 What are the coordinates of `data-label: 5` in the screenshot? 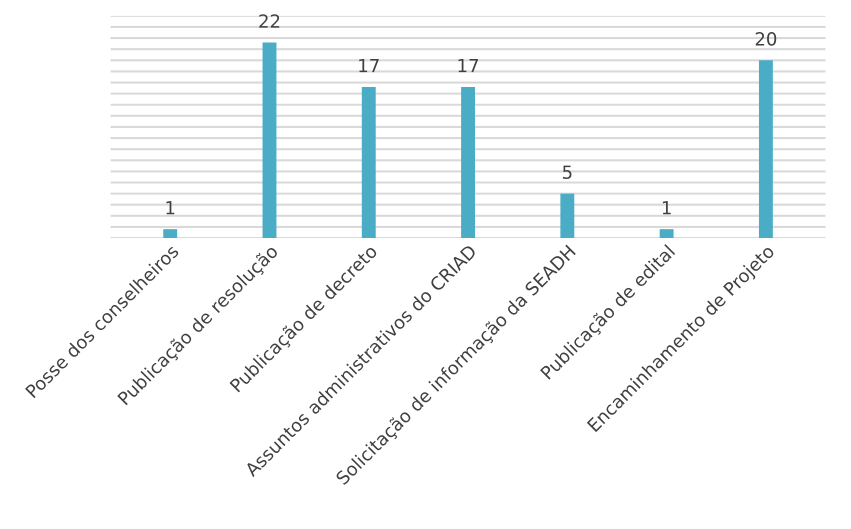 It's located at (567, 173).